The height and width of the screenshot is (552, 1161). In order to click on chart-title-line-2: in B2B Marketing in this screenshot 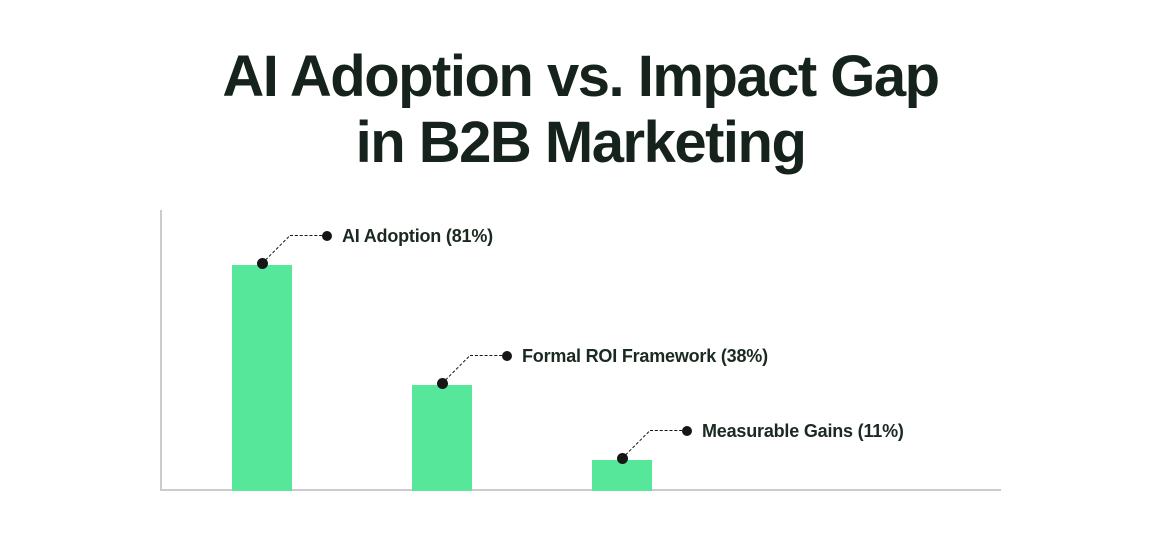, I will do `click(581, 142)`.